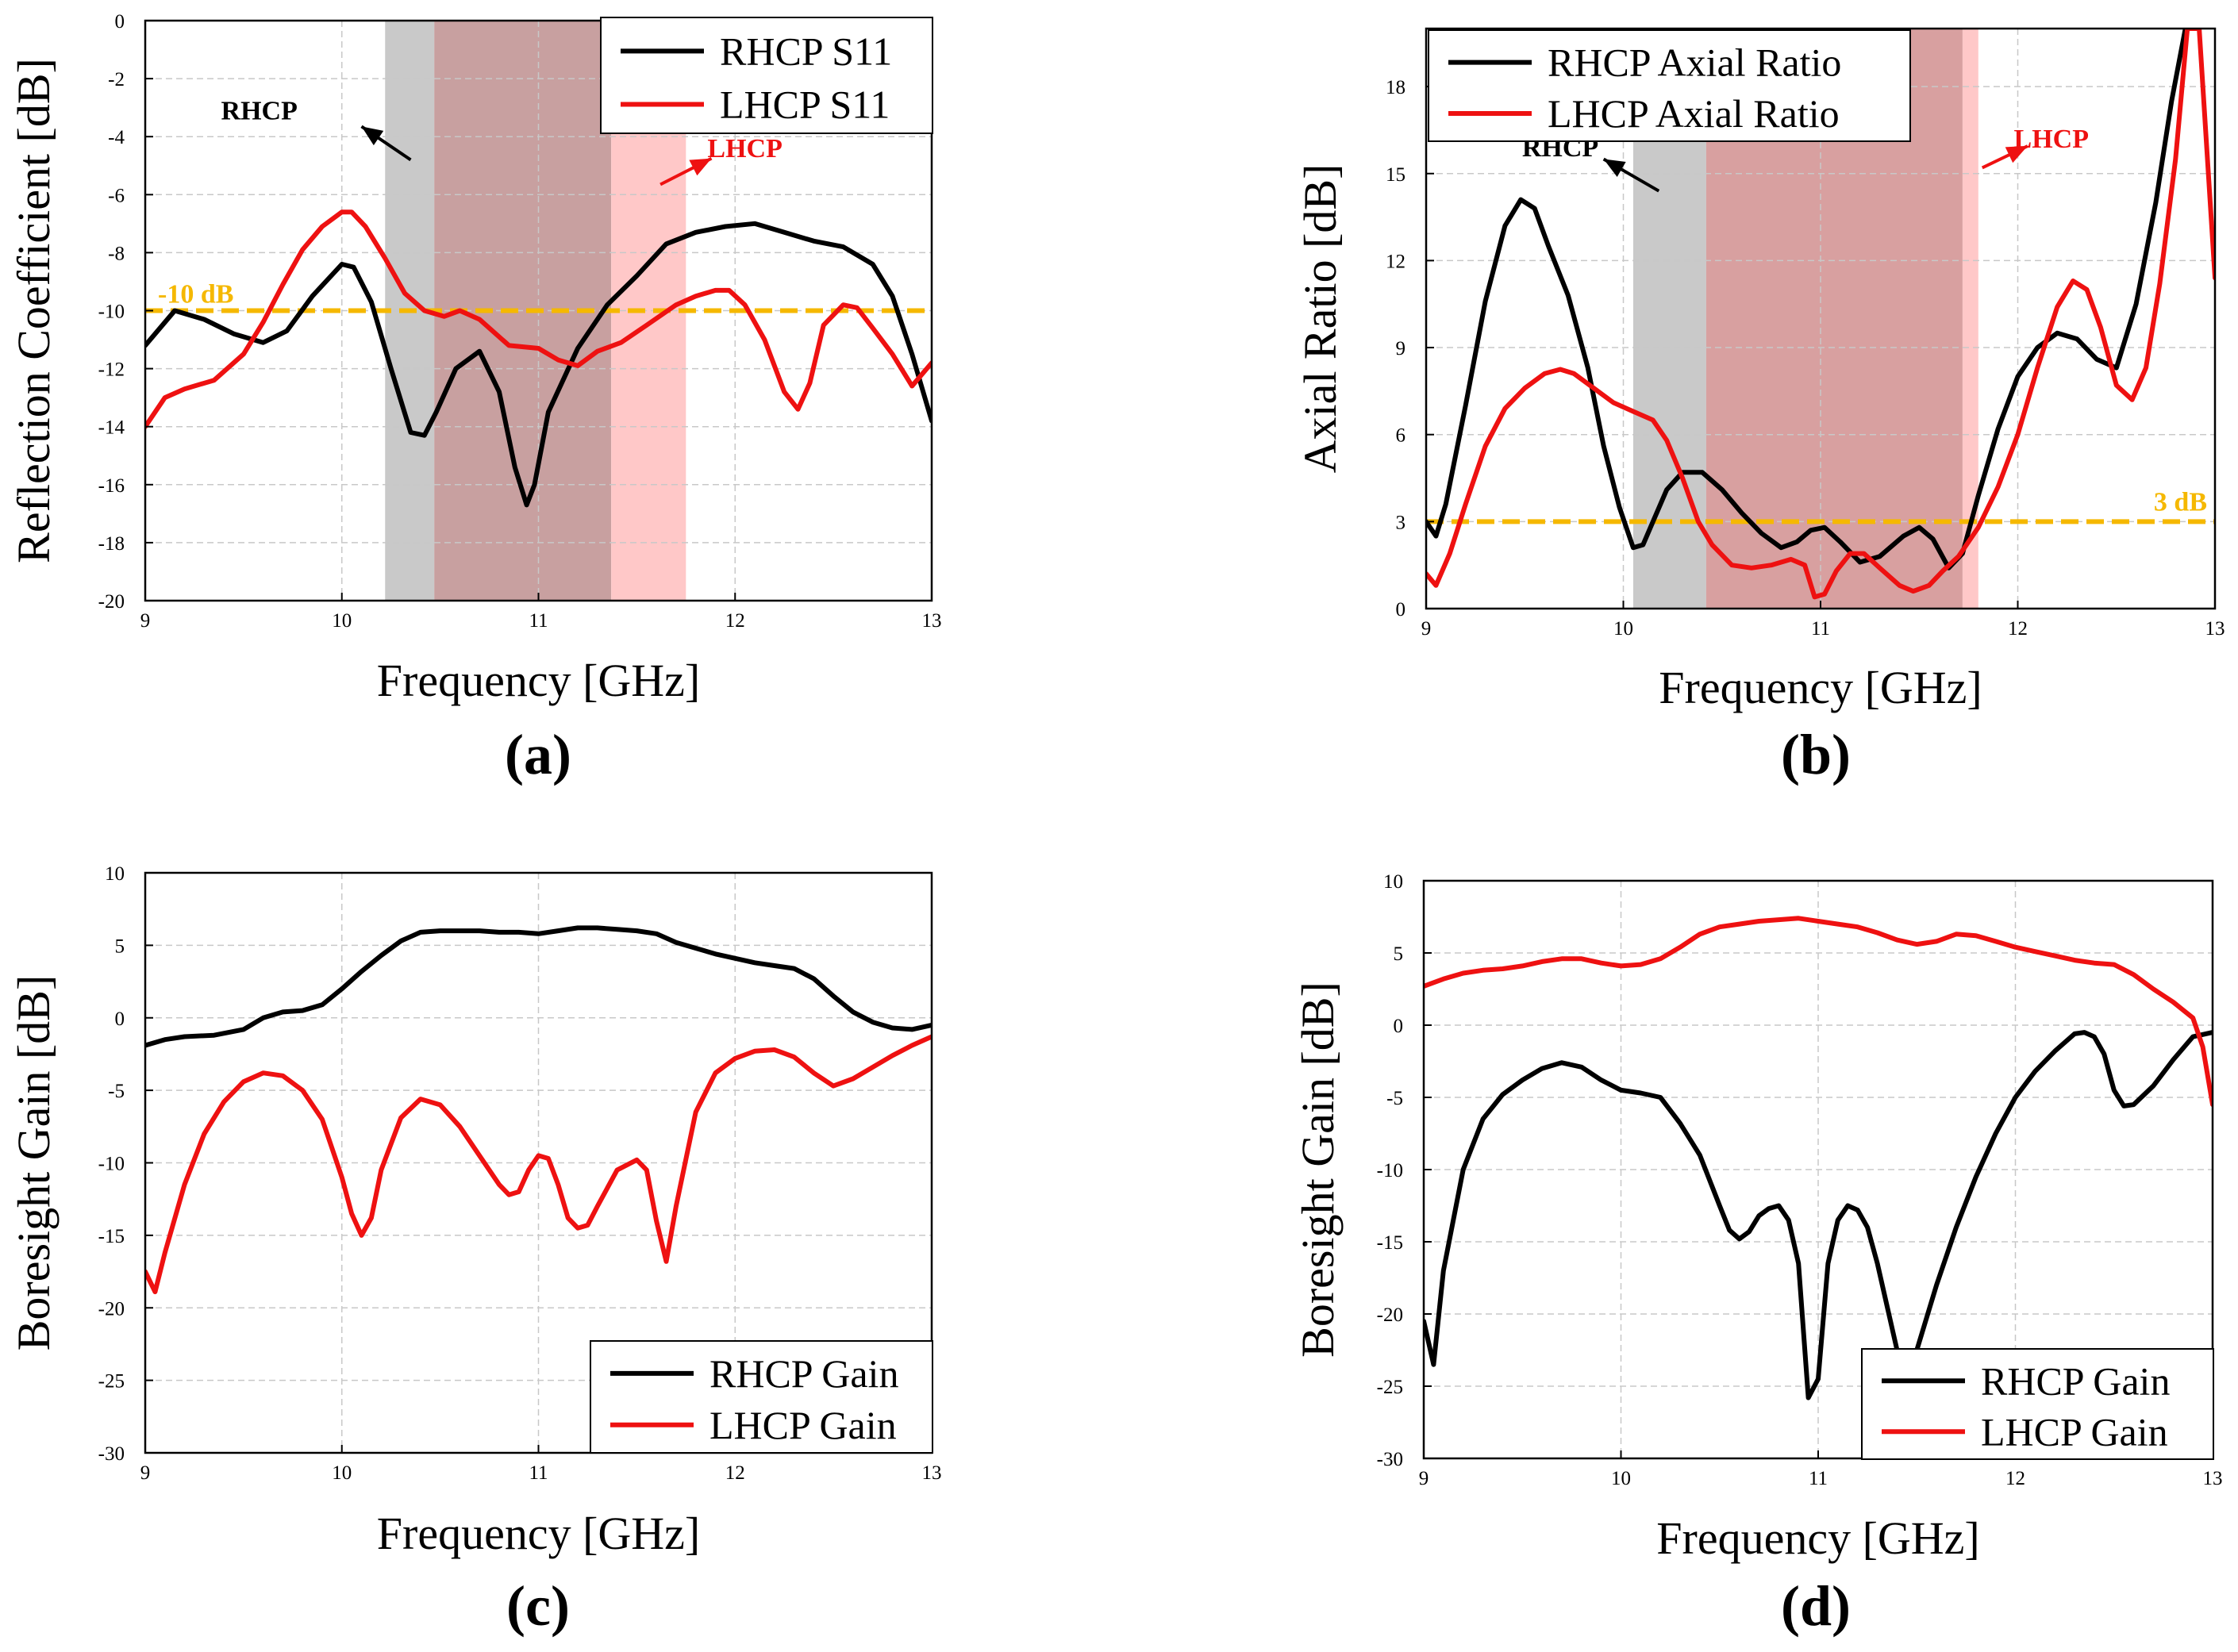 Image resolution: width=2238 pixels, height=1652 pixels. I want to click on y-tick-label: -6, so click(116, 195).